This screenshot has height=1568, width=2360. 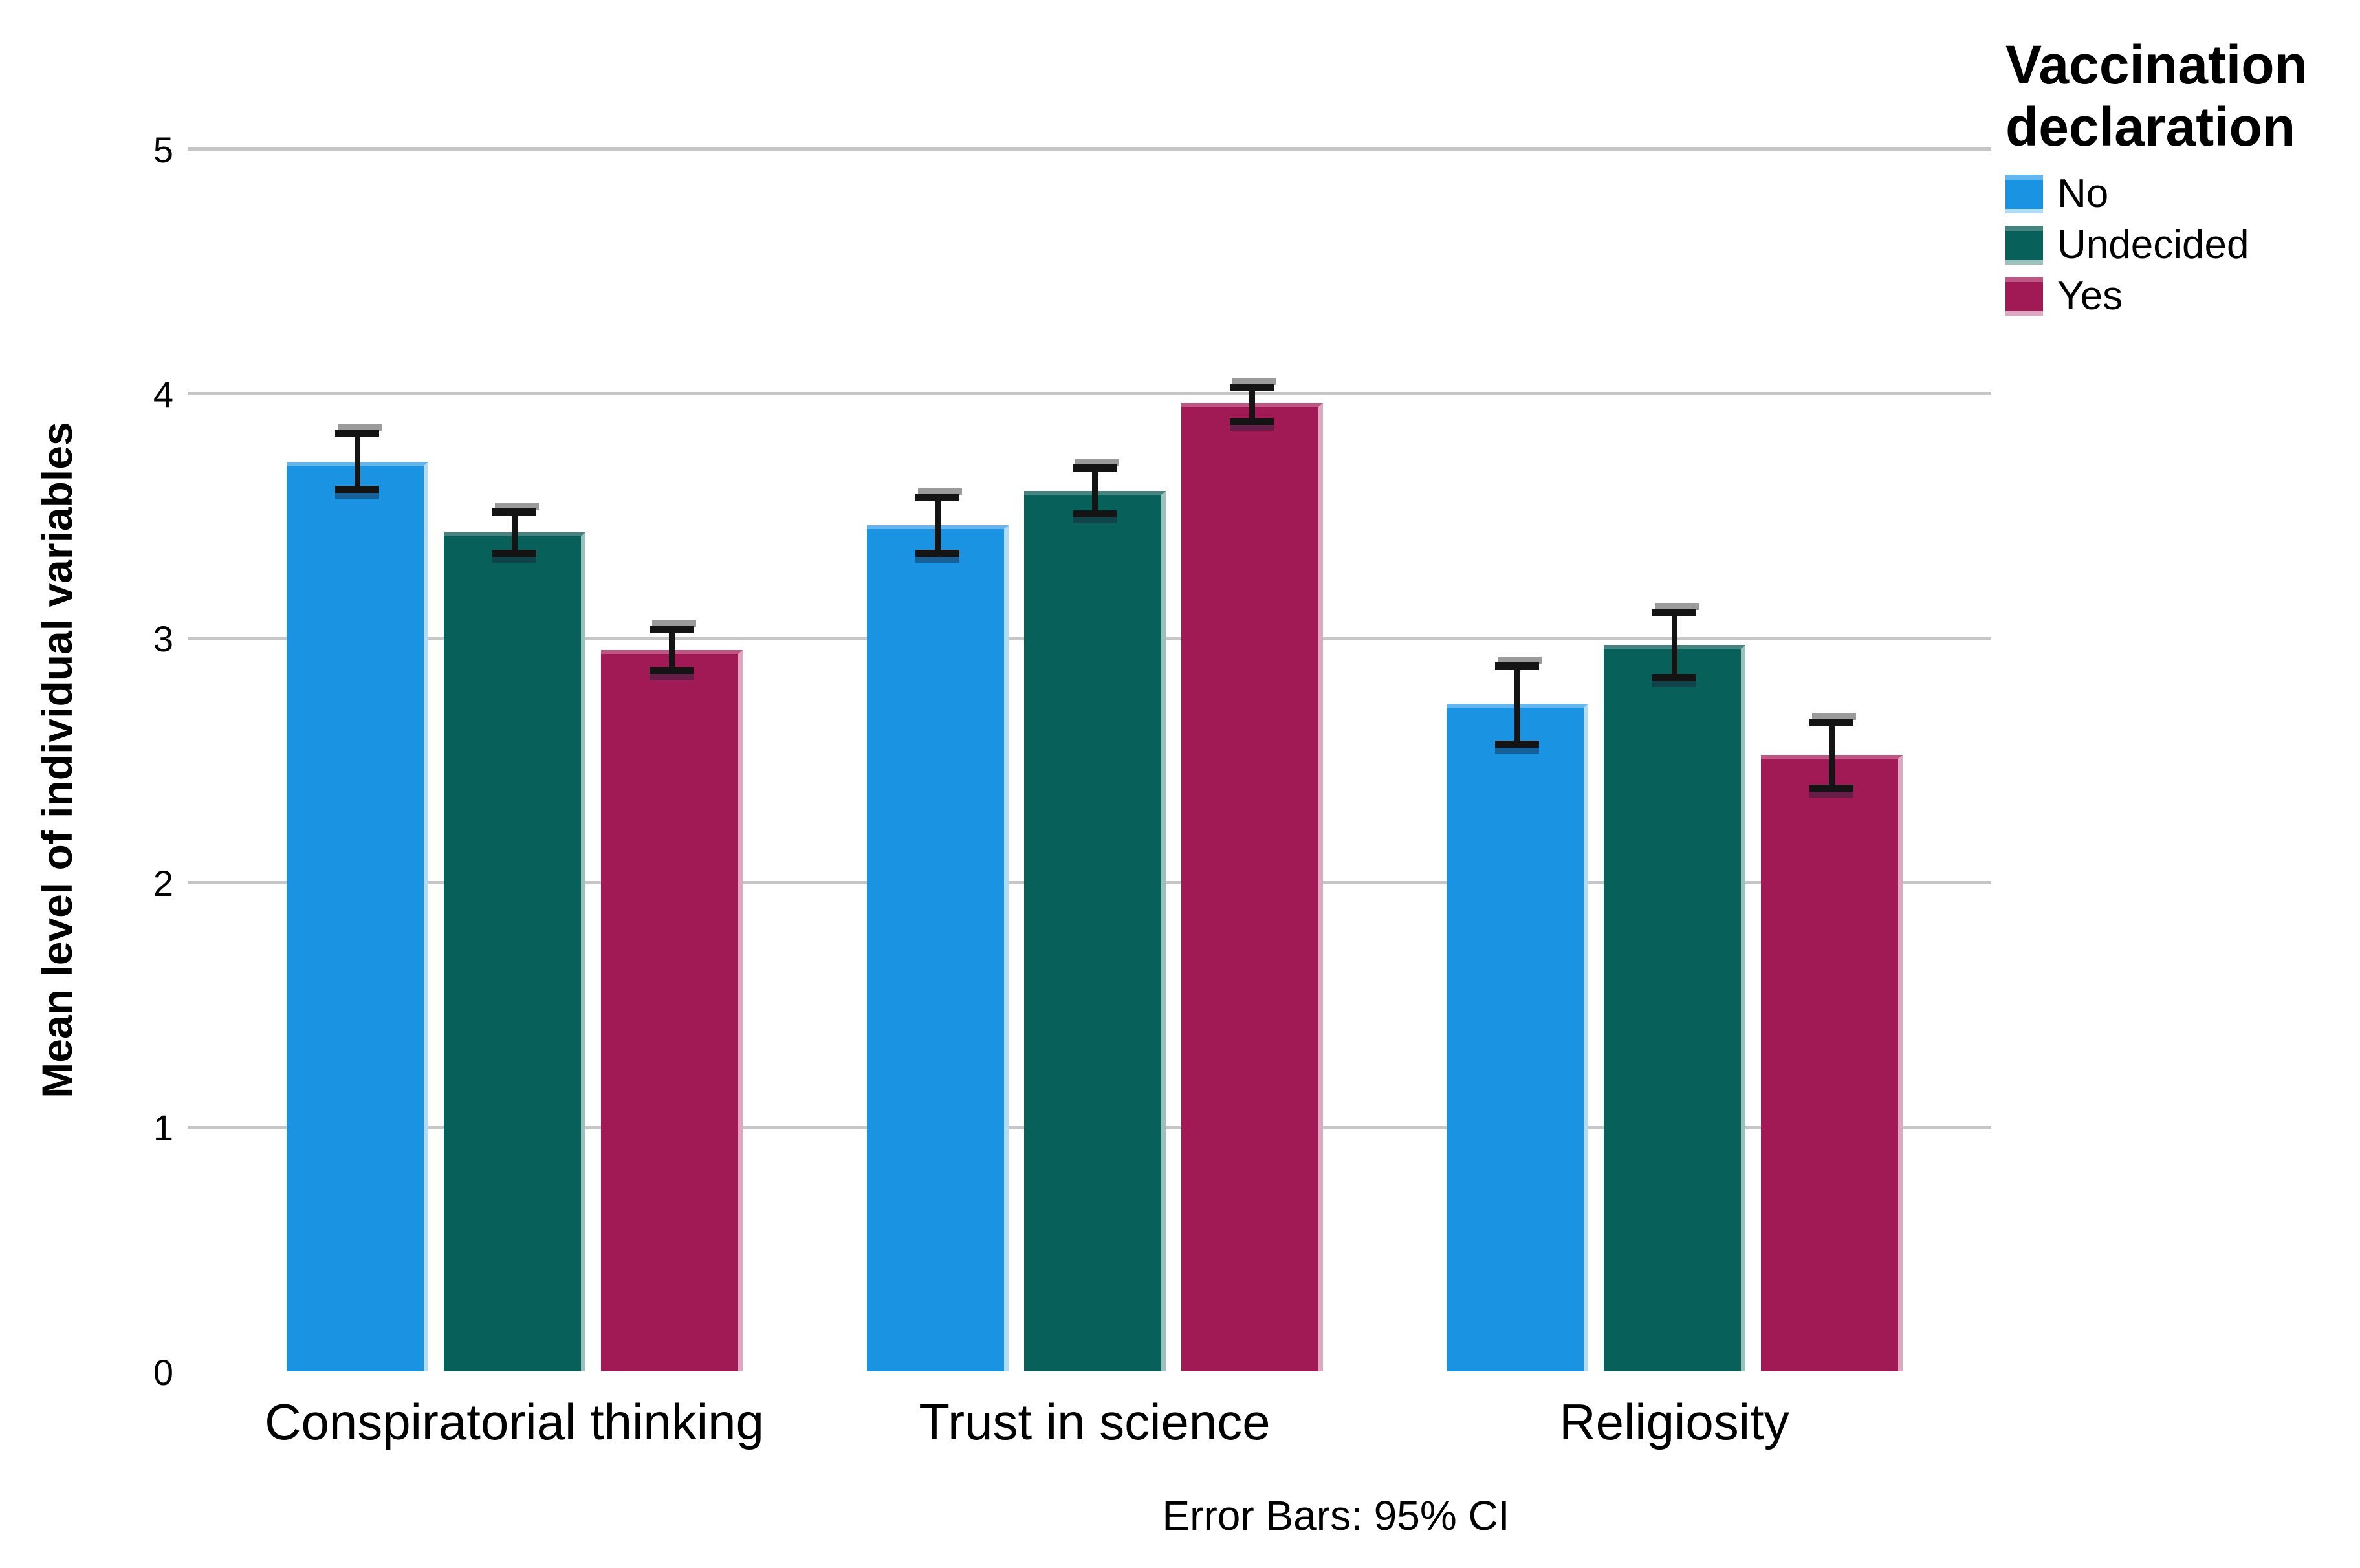 I want to click on legend-label: No, so click(x=2083, y=193).